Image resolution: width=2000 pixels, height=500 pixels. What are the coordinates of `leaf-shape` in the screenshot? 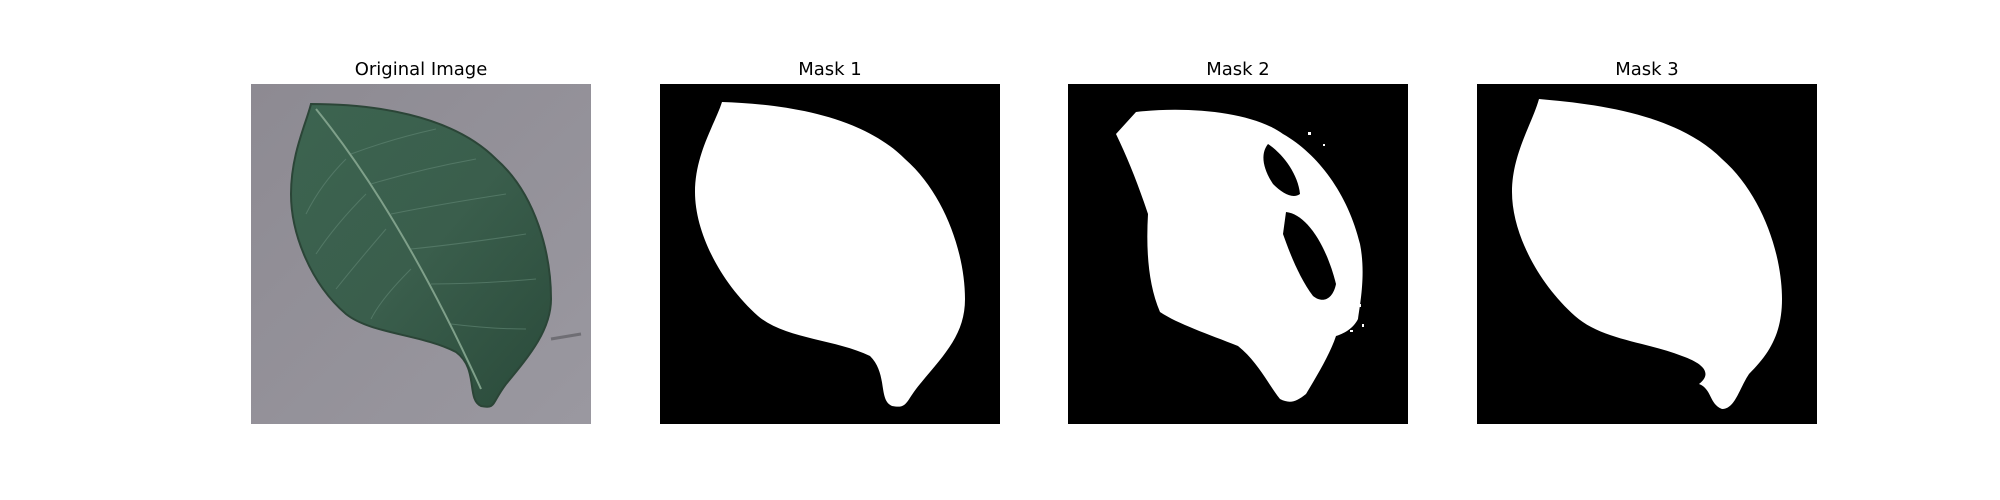 It's located at (421, 255).